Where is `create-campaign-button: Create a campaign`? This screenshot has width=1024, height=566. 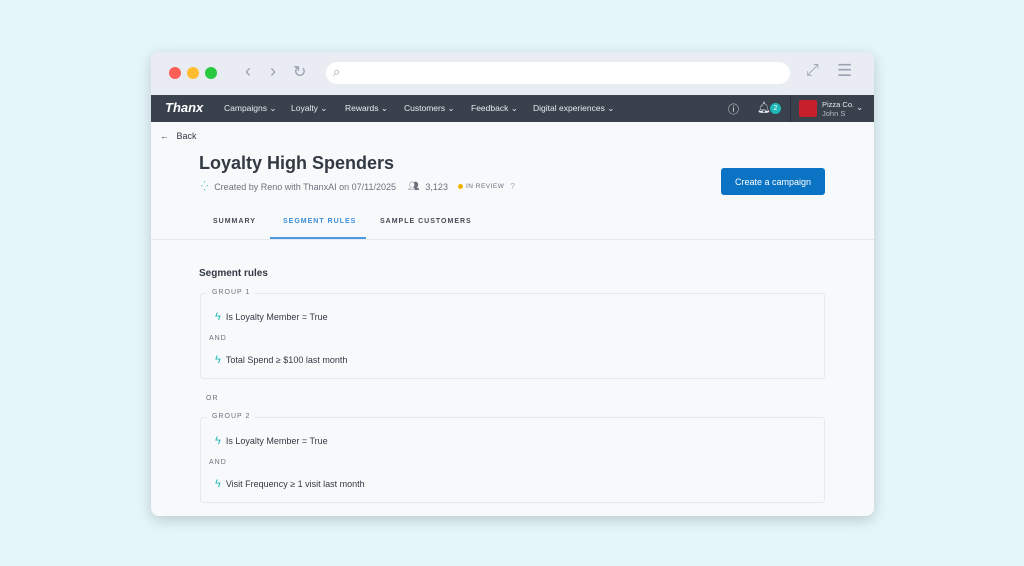 create-campaign-button: Create a campaign is located at coordinates (773, 181).